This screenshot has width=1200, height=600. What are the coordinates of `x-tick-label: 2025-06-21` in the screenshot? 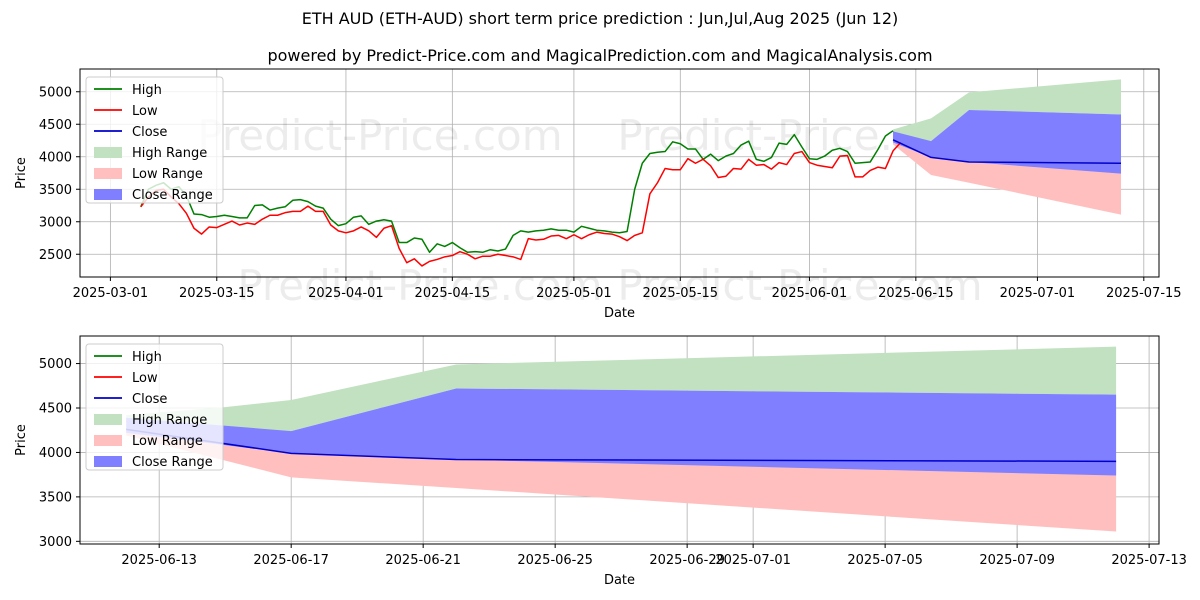 It's located at (423, 560).